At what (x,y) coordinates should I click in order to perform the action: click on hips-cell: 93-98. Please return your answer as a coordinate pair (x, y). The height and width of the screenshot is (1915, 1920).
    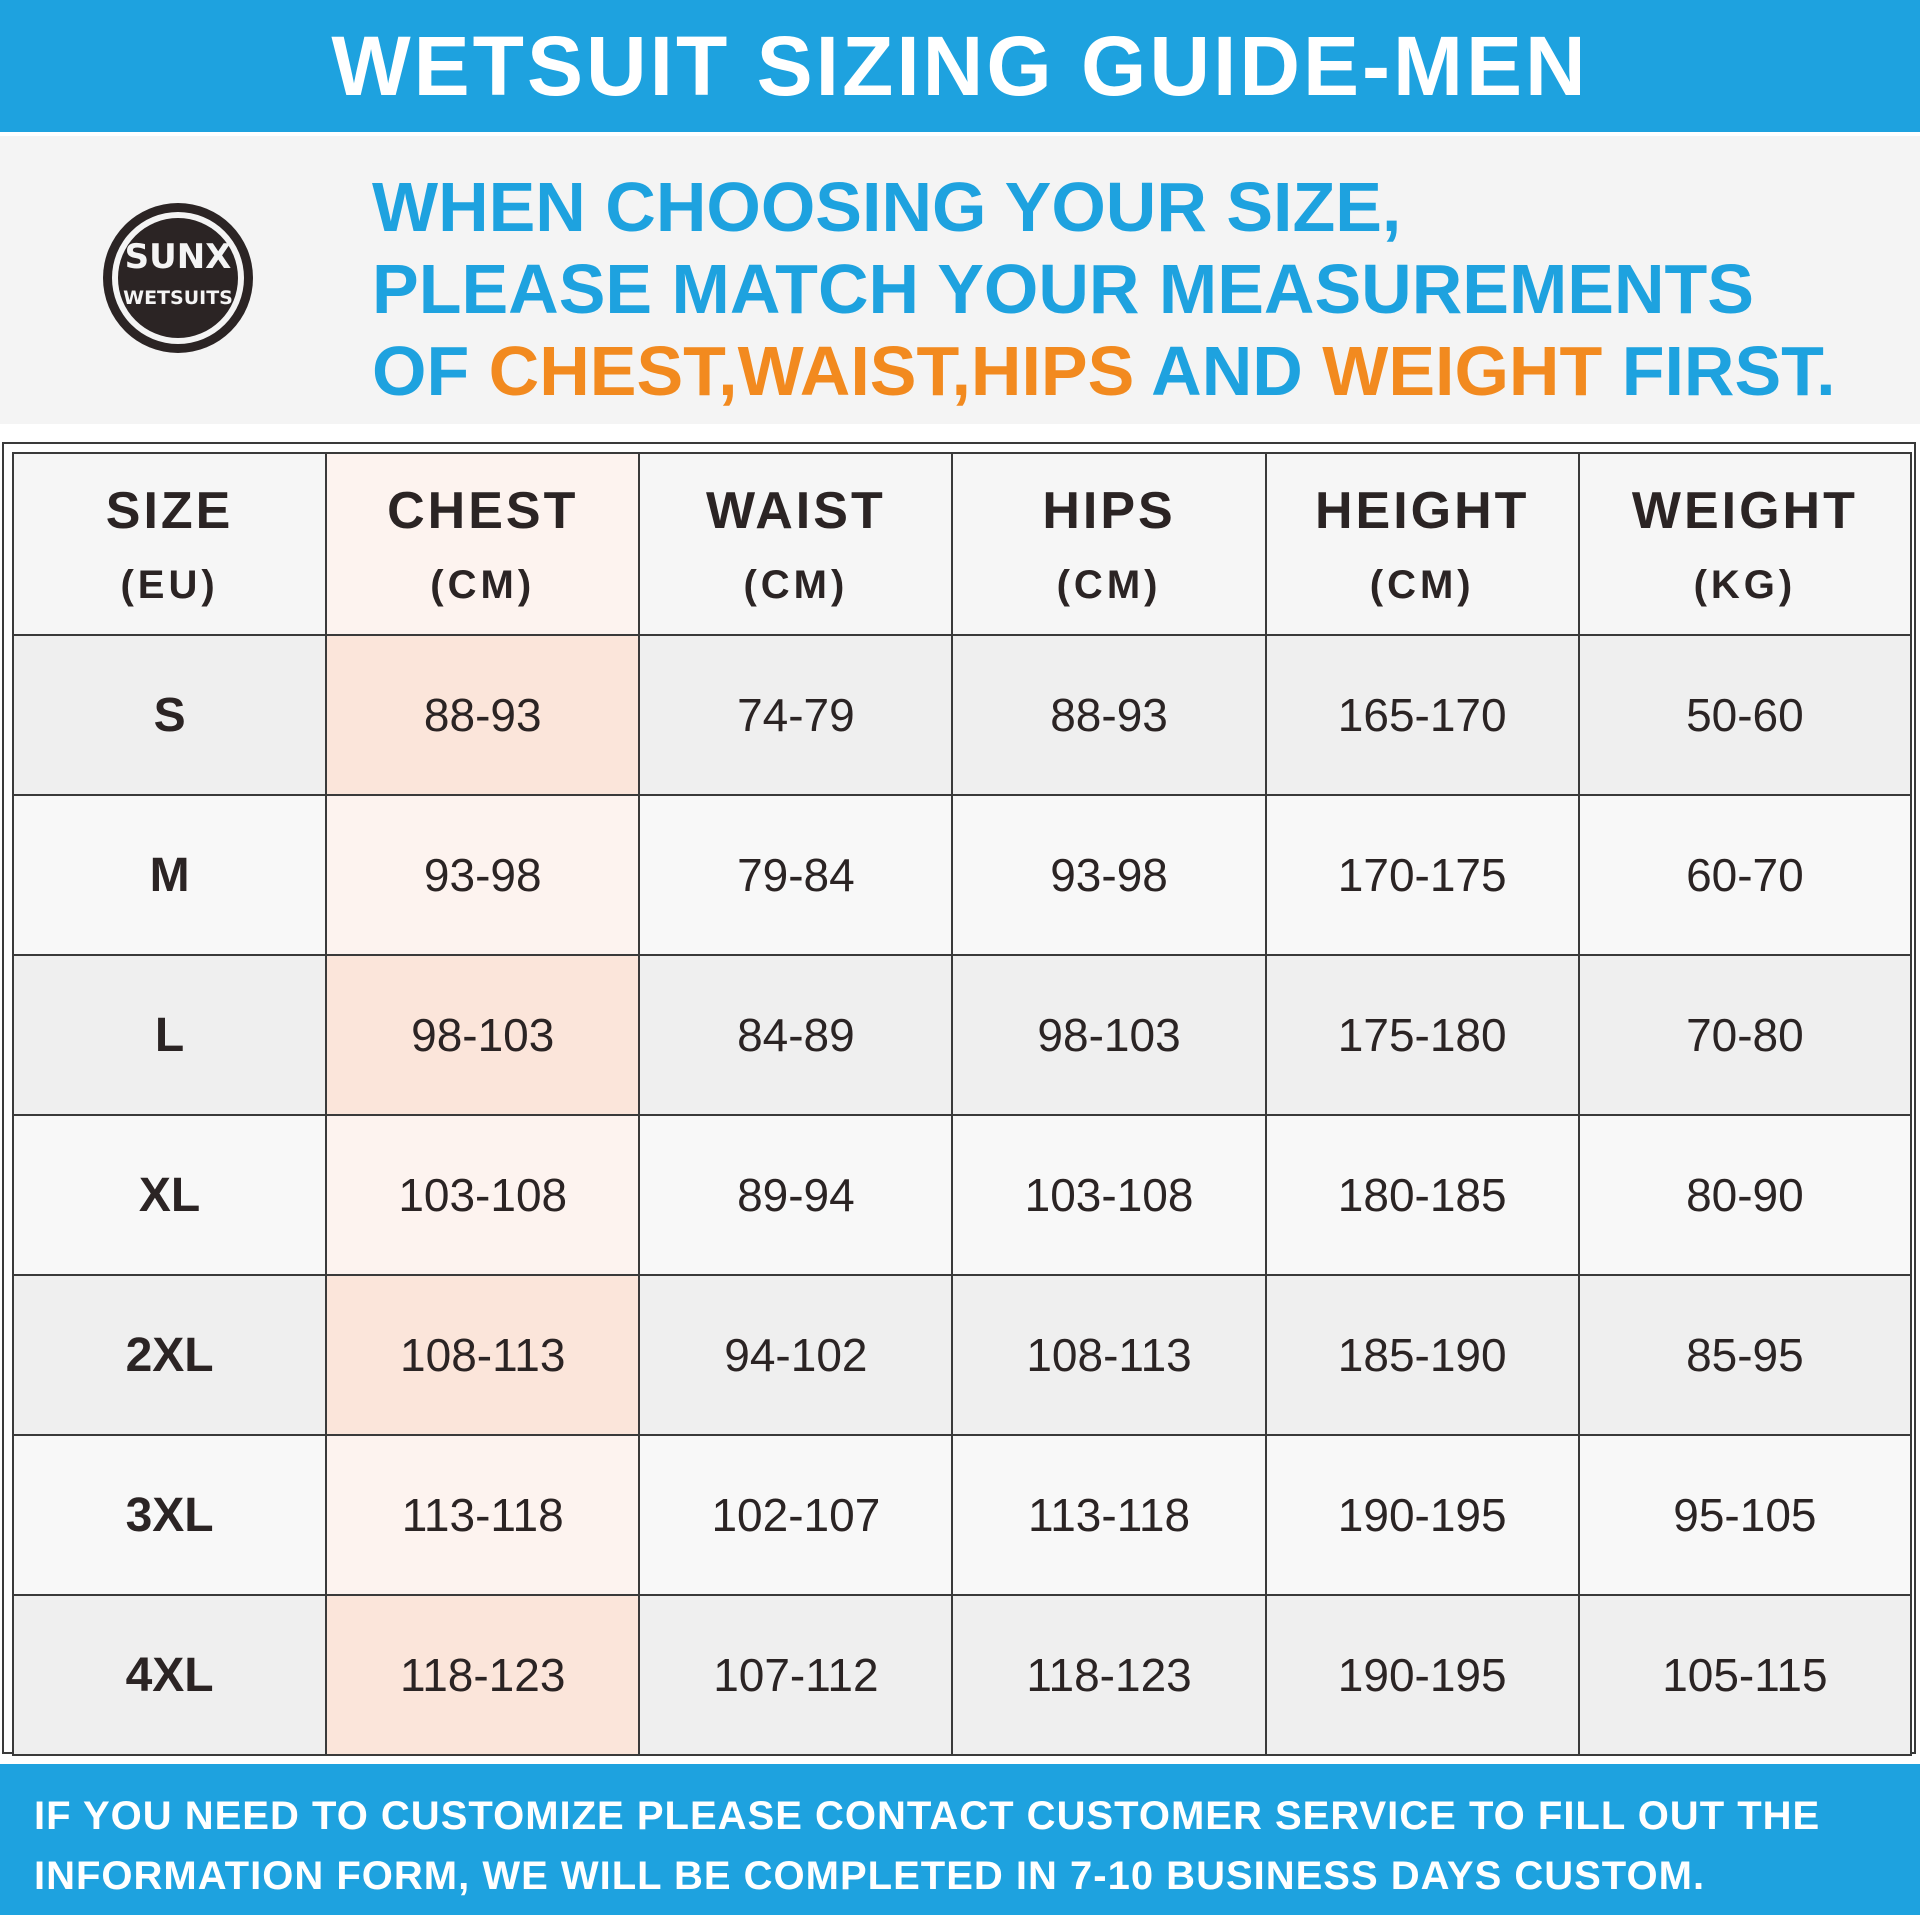
    Looking at the image, I should click on (1109, 875).